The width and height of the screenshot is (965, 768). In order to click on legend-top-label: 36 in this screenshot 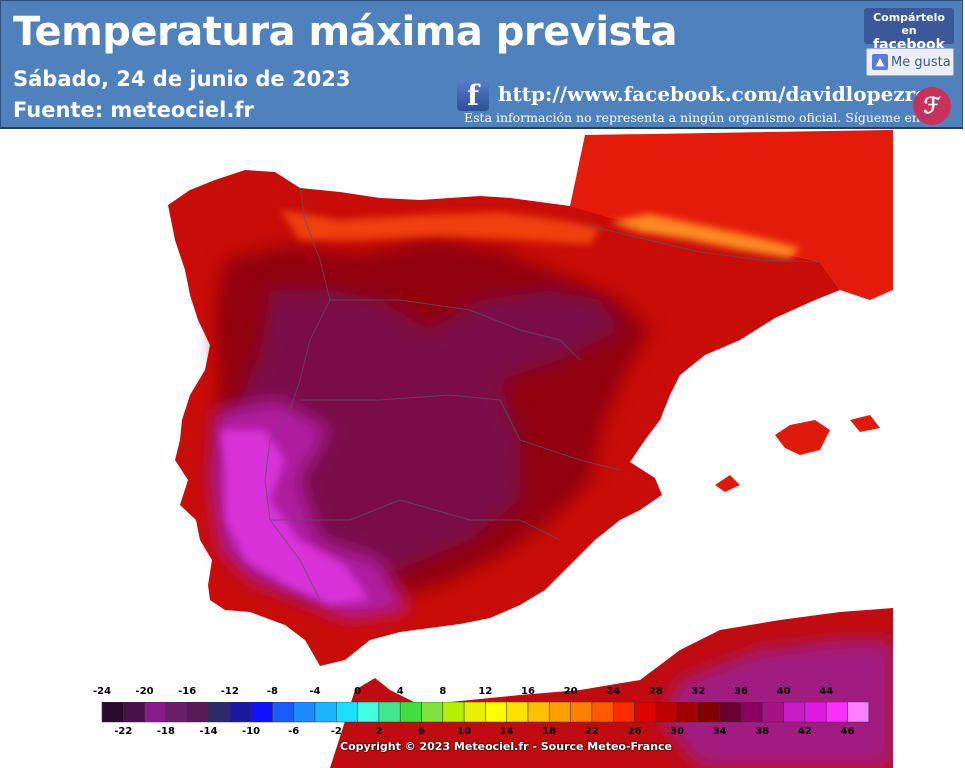, I will do `click(741, 691)`.